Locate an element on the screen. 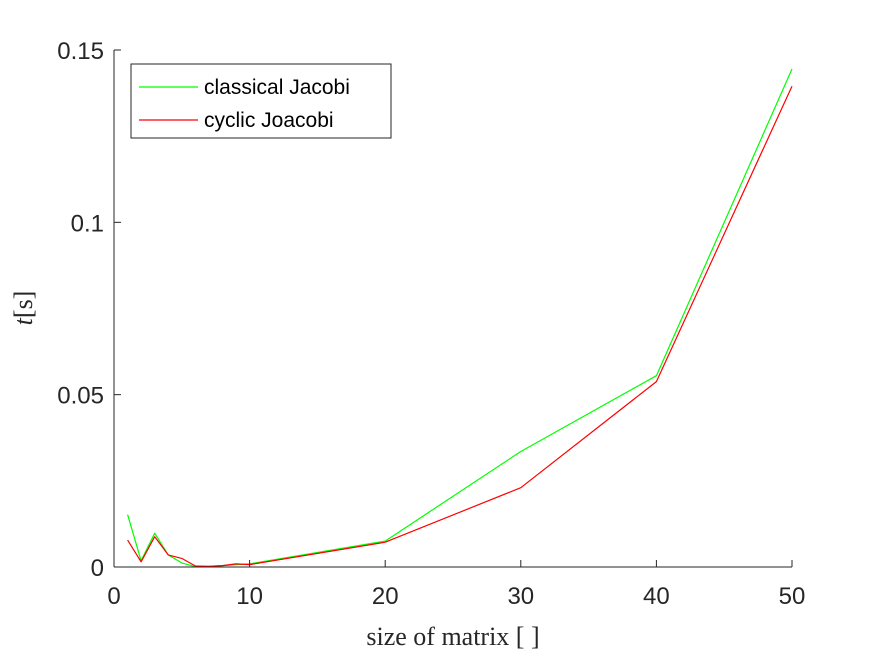  y-axis-label-variable: t is located at coordinates (23, 321).